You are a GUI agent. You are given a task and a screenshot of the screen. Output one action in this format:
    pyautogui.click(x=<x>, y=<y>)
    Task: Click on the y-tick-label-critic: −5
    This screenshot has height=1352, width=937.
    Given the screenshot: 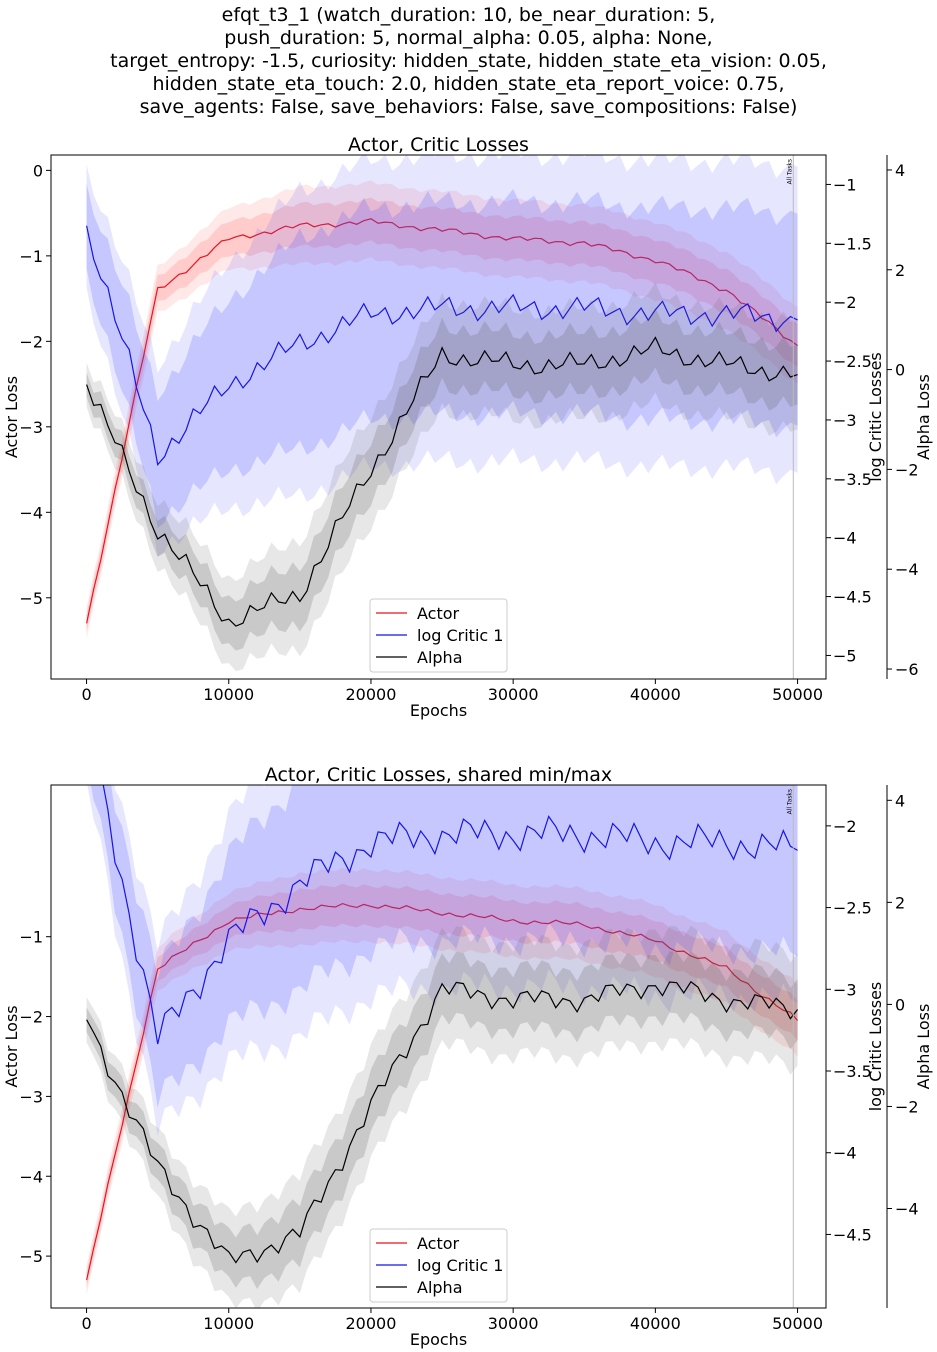 What is the action you would take?
    pyautogui.click(x=845, y=655)
    